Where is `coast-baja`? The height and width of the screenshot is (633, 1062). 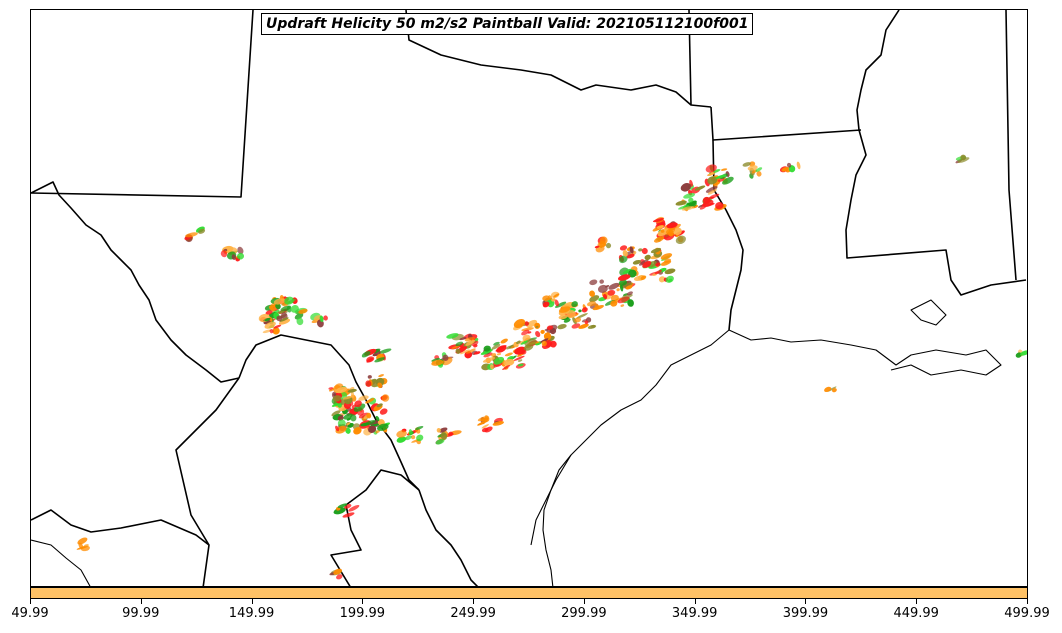
coast-baja is located at coordinates (61, 562).